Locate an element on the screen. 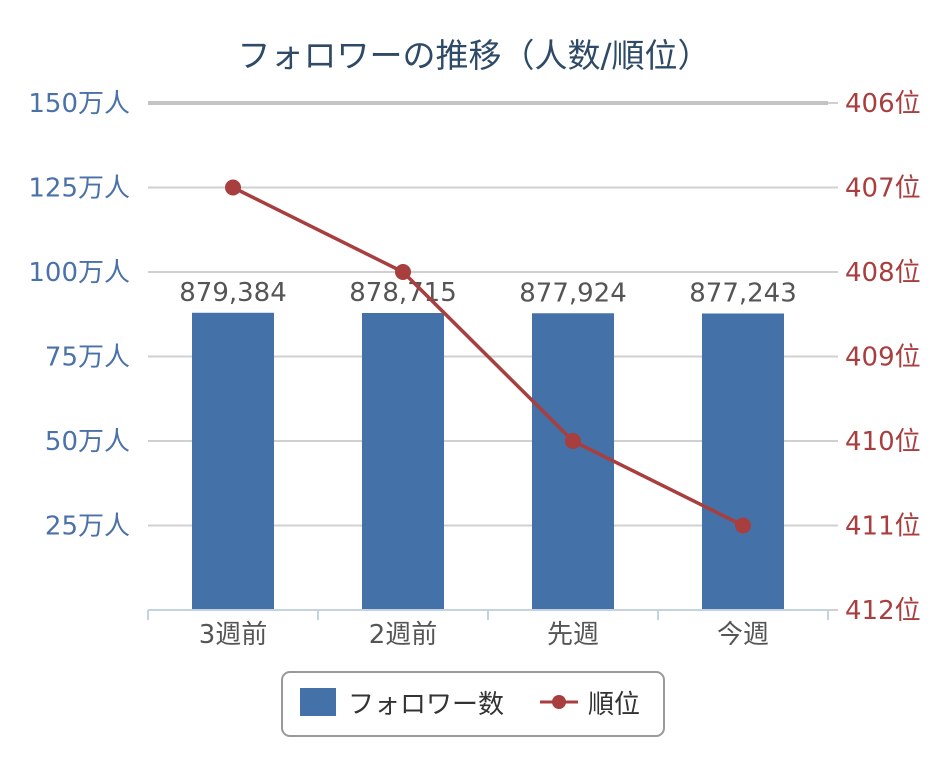 This screenshot has height=768, width=949. x-tick-label: 先週 is located at coordinates (573, 635).